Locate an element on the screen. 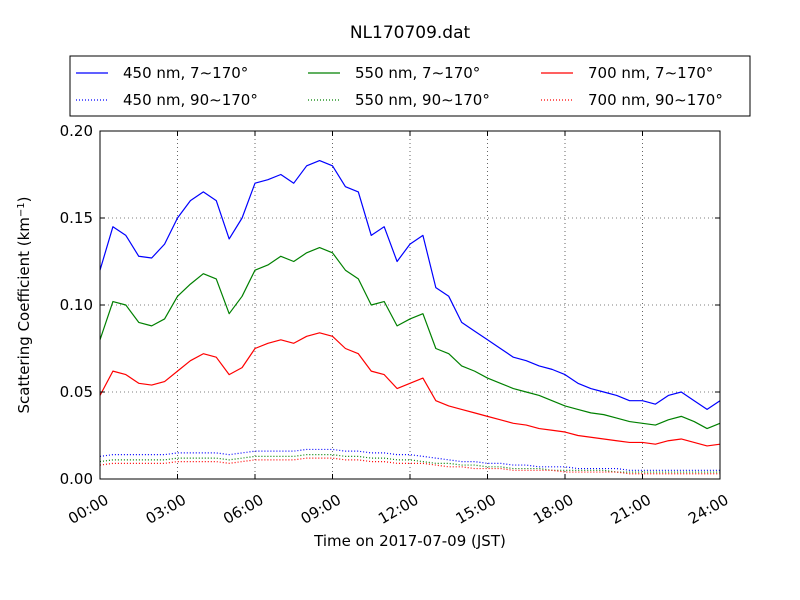 Image resolution: width=800 pixels, height=600 pixels. x-tick-label: 24:00 is located at coordinates (708, 509).